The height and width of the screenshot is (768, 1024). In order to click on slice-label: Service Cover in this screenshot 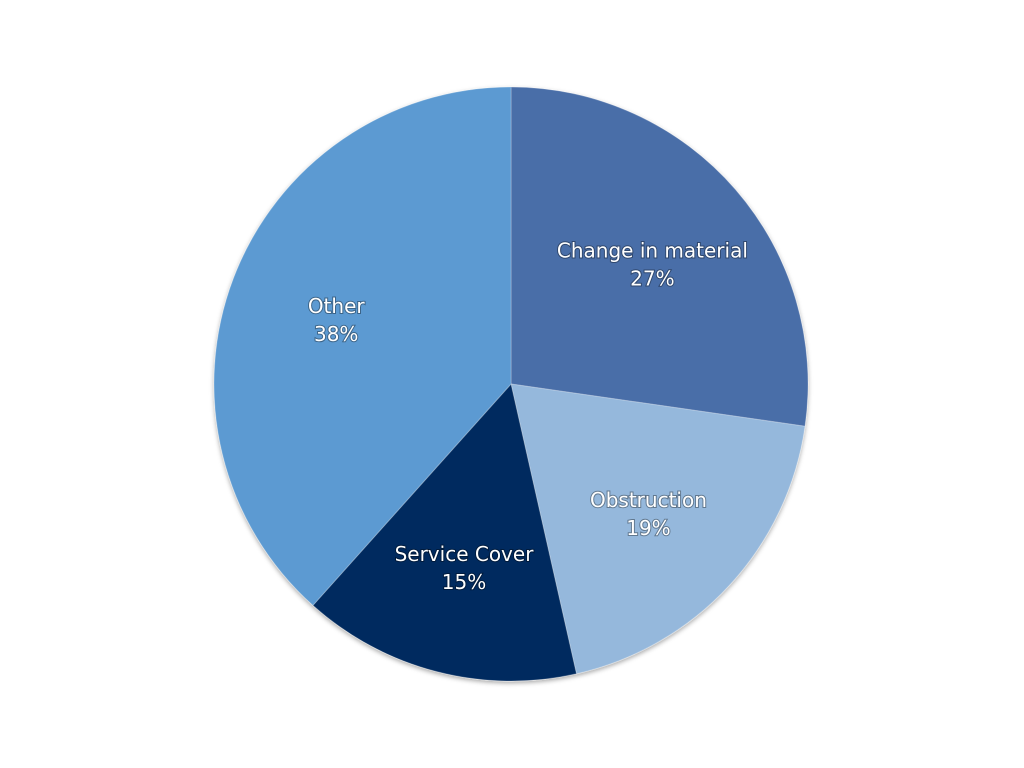, I will do `click(465, 554)`.